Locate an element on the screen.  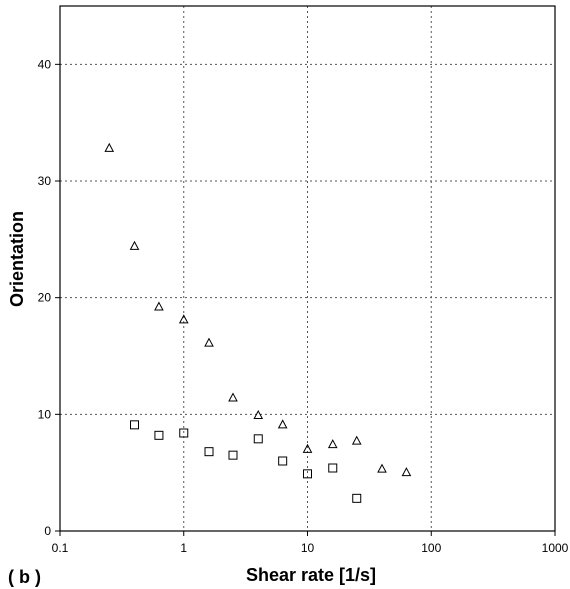
panel-label: ( b ) is located at coordinates (24, 577).